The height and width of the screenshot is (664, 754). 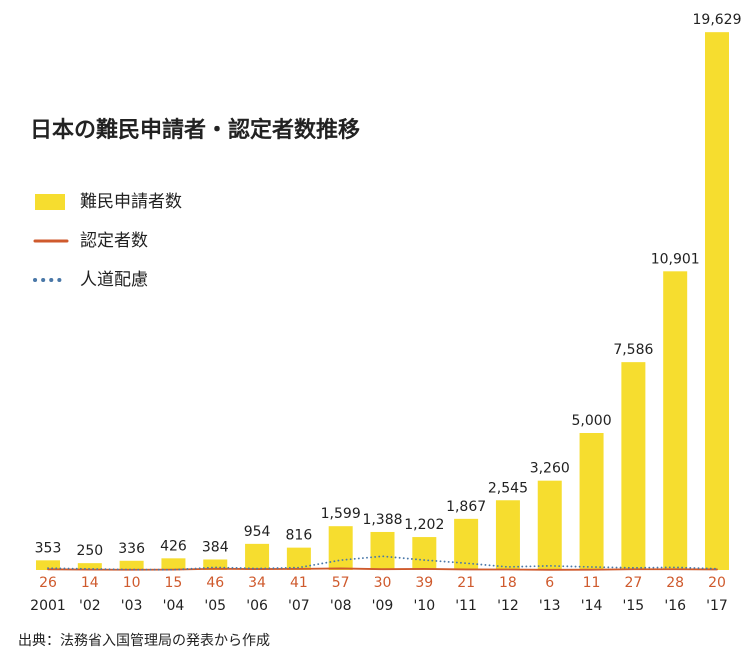 What do you see at coordinates (50, 202) in the screenshot?
I see `legend-swatch` at bounding box center [50, 202].